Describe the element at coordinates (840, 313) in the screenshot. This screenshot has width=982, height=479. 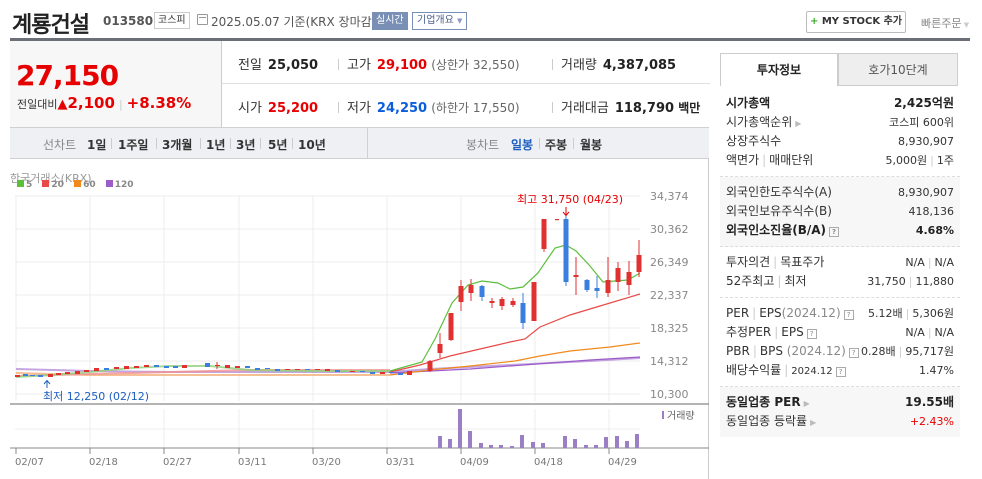
I see `per-eps: PER | EPS(2024.12)? 5.12배 | 5,306원` at that location.